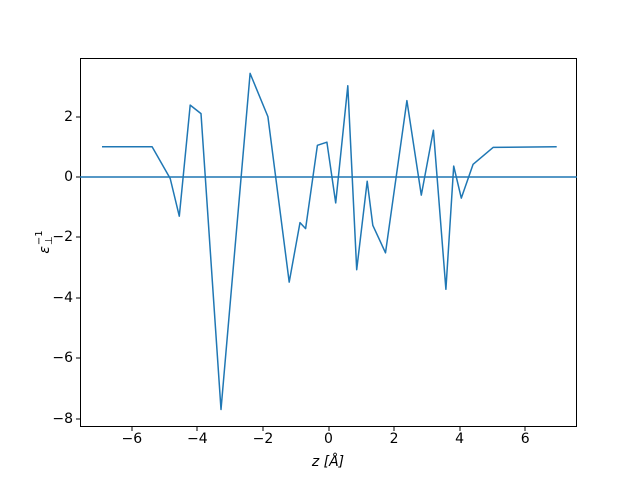 This screenshot has height=480, width=640. I want to click on x-tick-label: 0, so click(328, 439).